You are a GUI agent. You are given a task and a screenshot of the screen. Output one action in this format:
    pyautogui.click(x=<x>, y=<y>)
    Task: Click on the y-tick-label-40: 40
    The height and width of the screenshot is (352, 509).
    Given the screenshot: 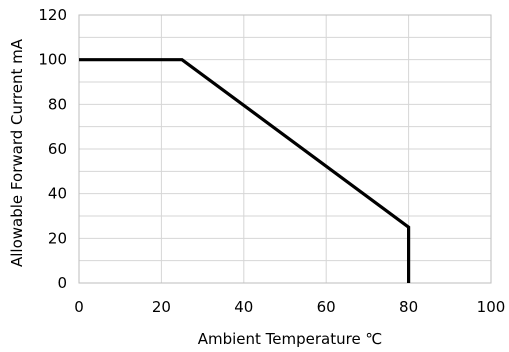 What is the action you would take?
    pyautogui.click(x=57, y=194)
    